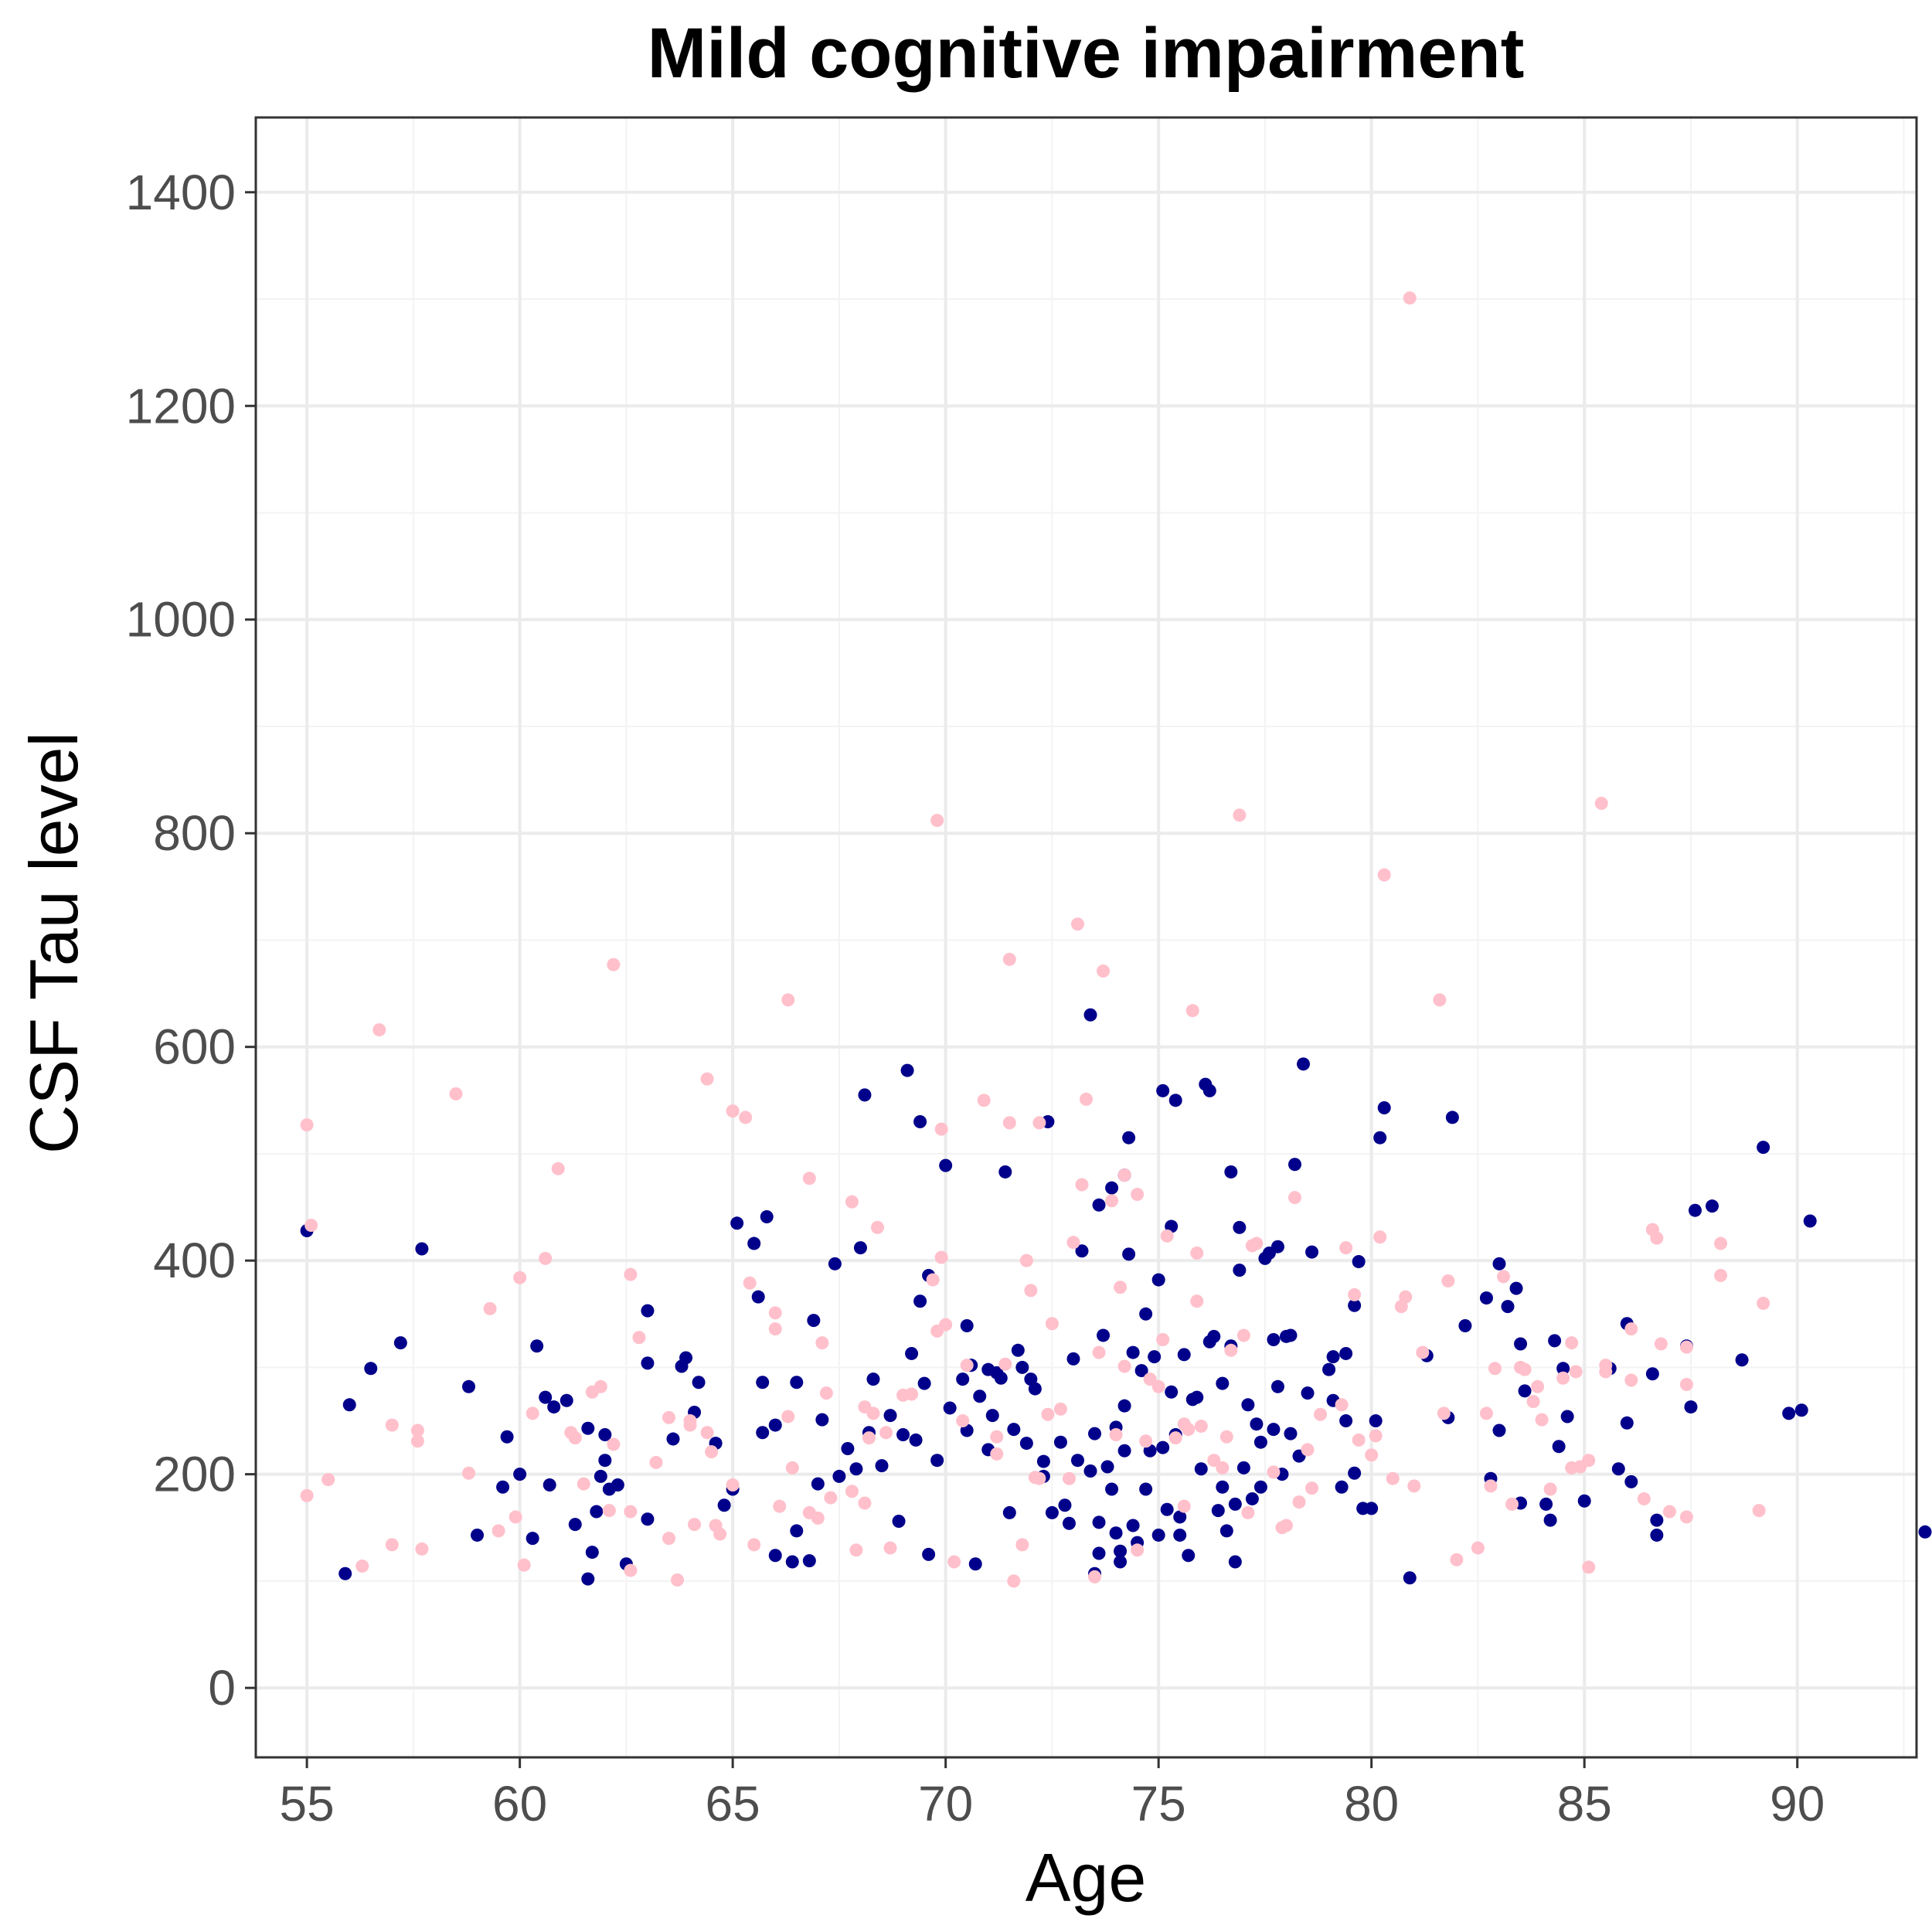 The width and height of the screenshot is (1932, 1932). Describe the element at coordinates (519, 1804) in the screenshot. I see `x-tick-label: 60` at that location.